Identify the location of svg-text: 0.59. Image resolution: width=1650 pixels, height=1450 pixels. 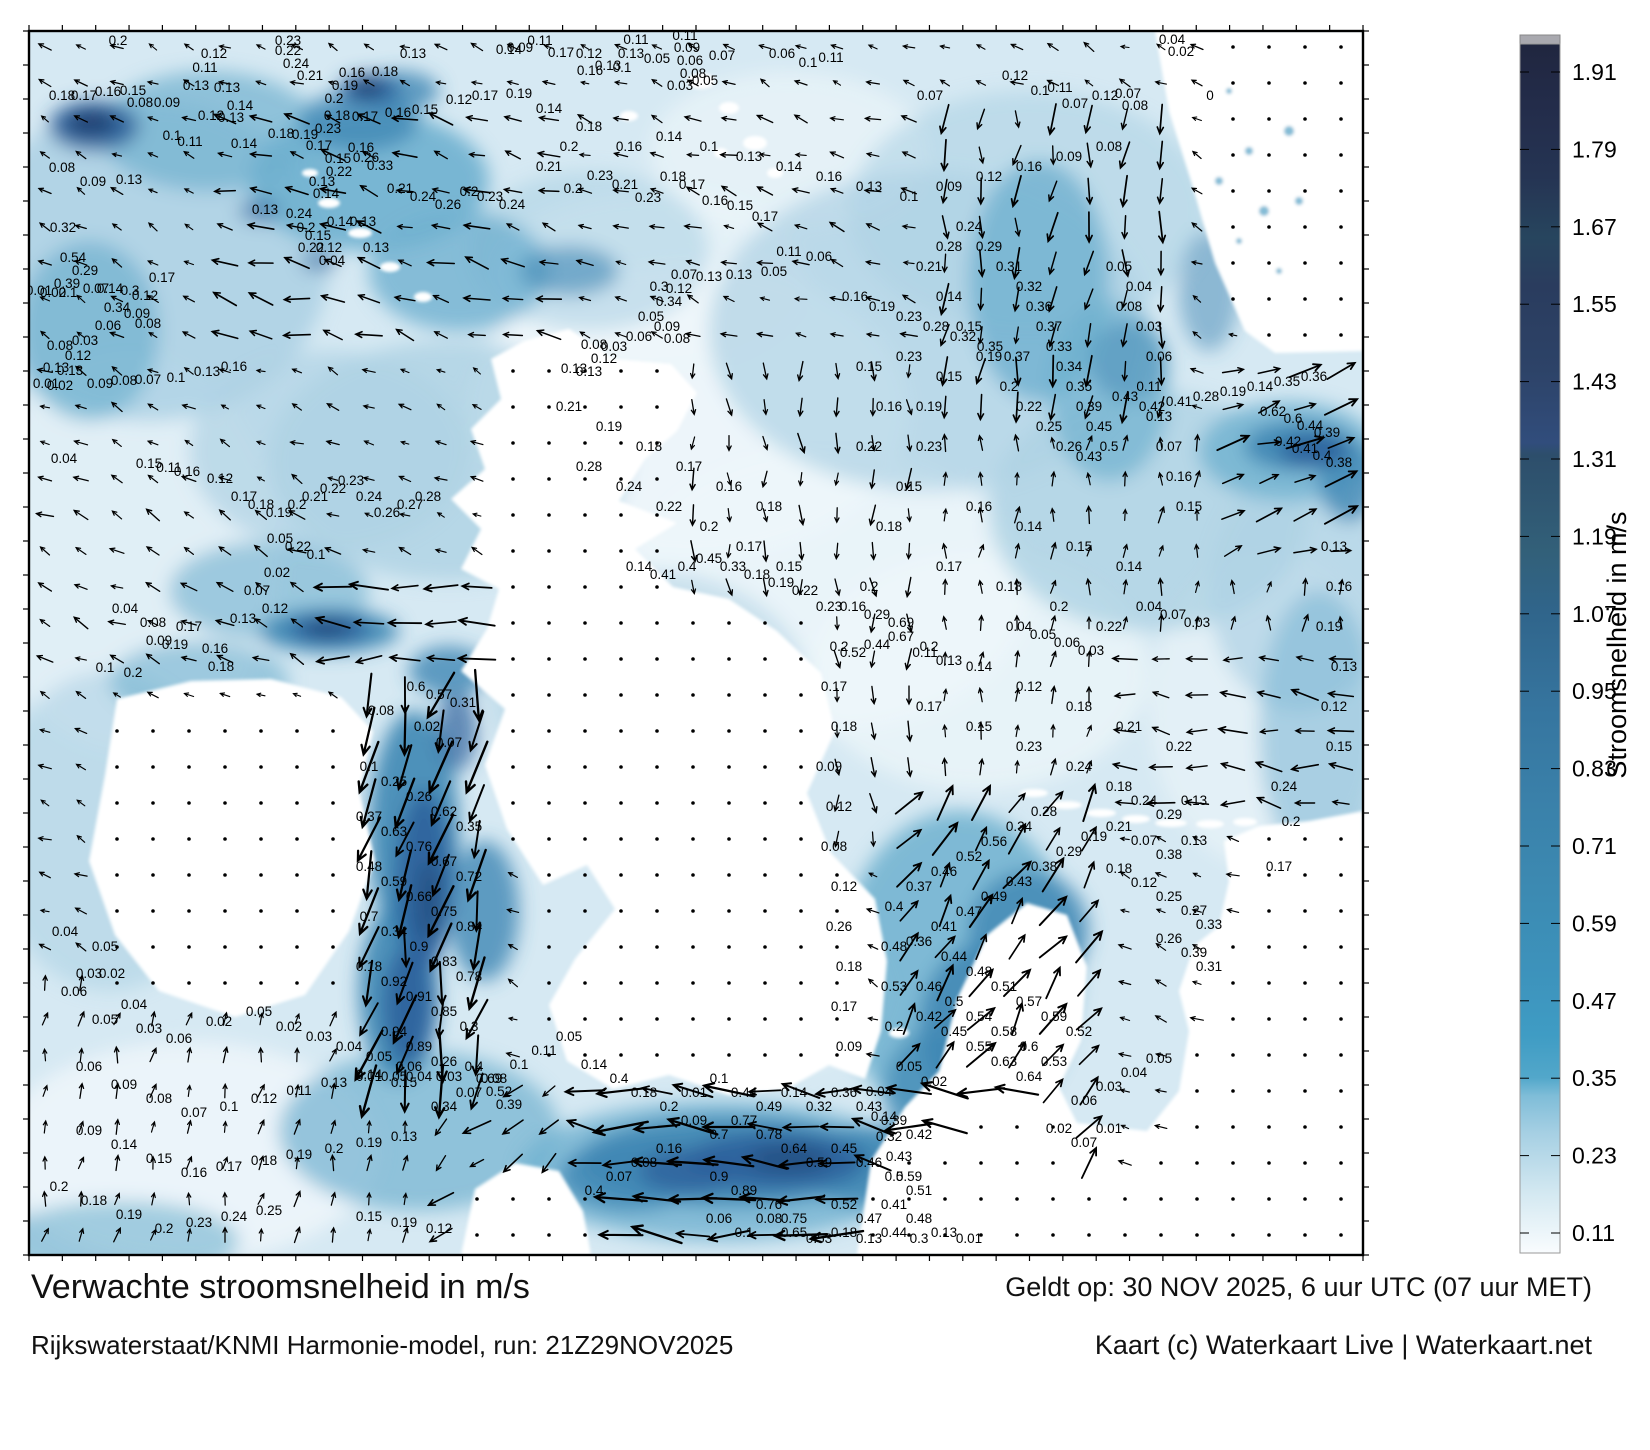
(1594, 923).